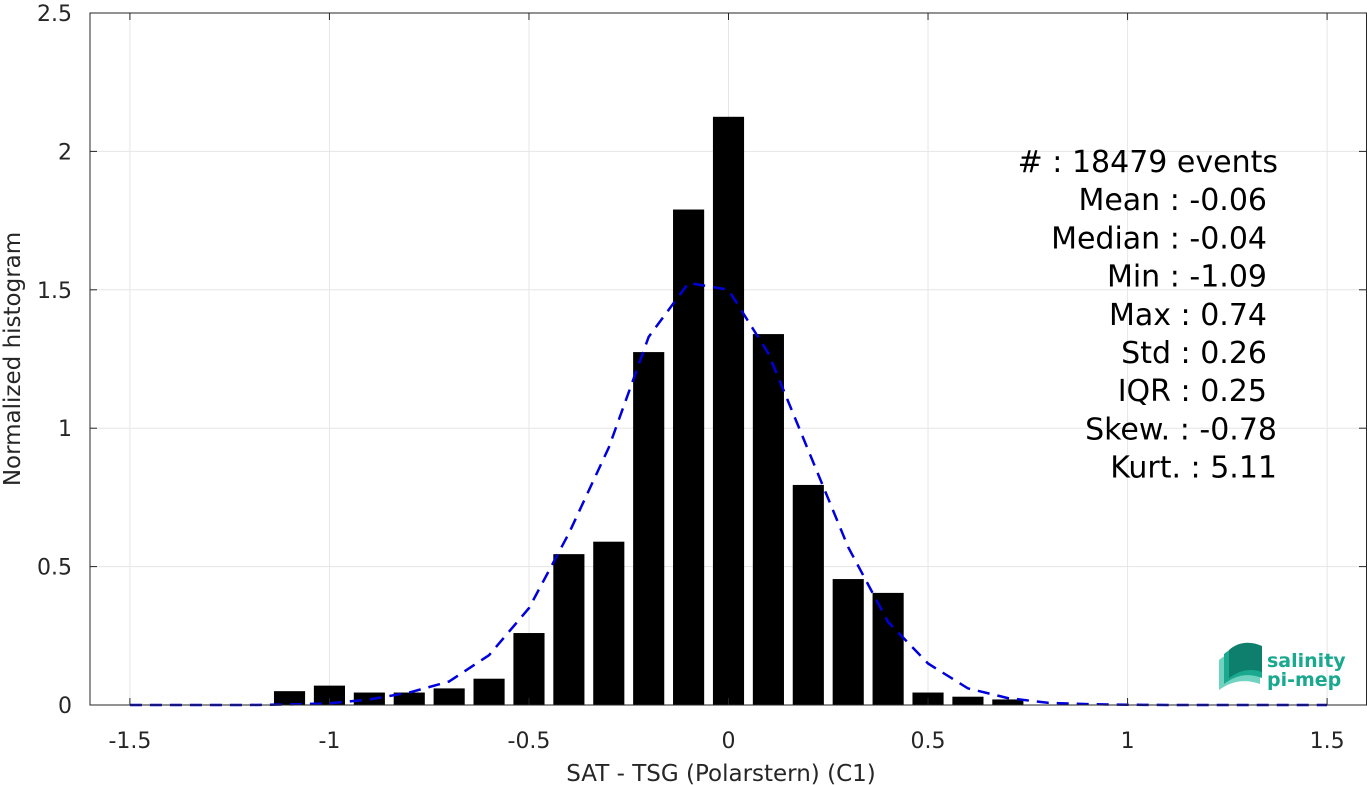 This screenshot has height=785, width=1367. I want to click on stat-line-8: Kurt. : 5.11, so click(1193, 468).